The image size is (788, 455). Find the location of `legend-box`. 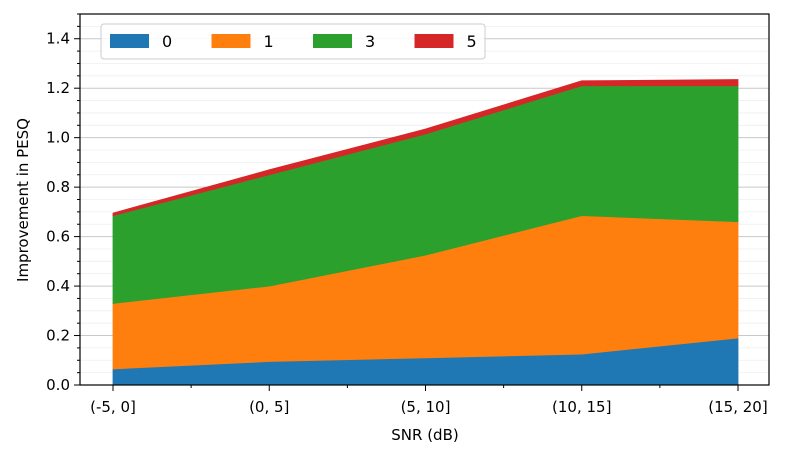

legend-box is located at coordinates (293, 41).